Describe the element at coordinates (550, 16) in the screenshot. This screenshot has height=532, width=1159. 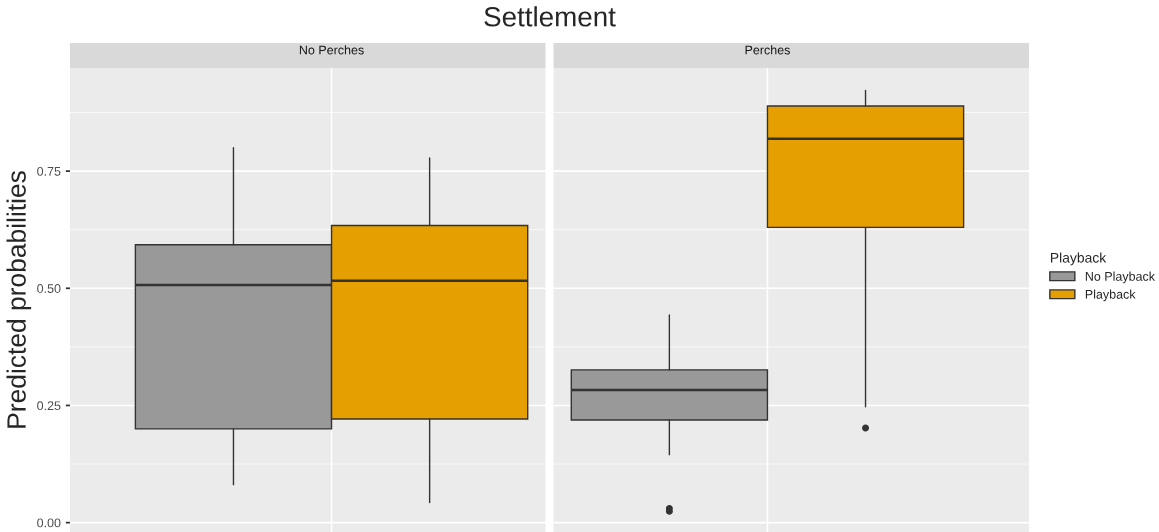
I see `chart-title: Settlement` at that location.